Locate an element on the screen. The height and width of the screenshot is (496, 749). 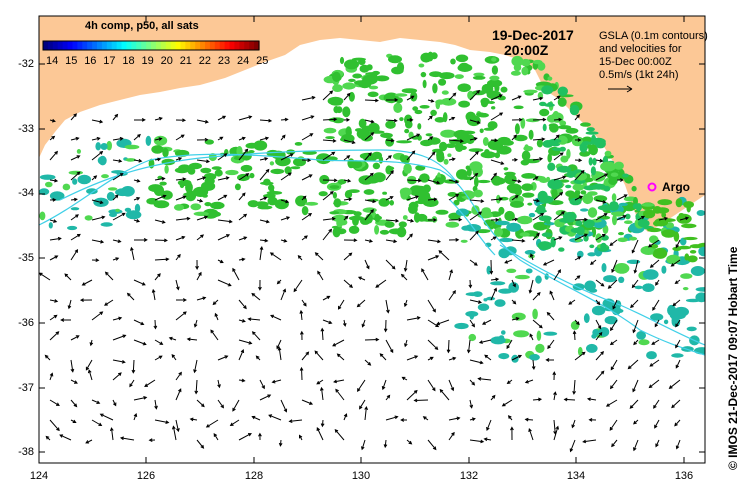
colorbar is located at coordinates (151, 45).